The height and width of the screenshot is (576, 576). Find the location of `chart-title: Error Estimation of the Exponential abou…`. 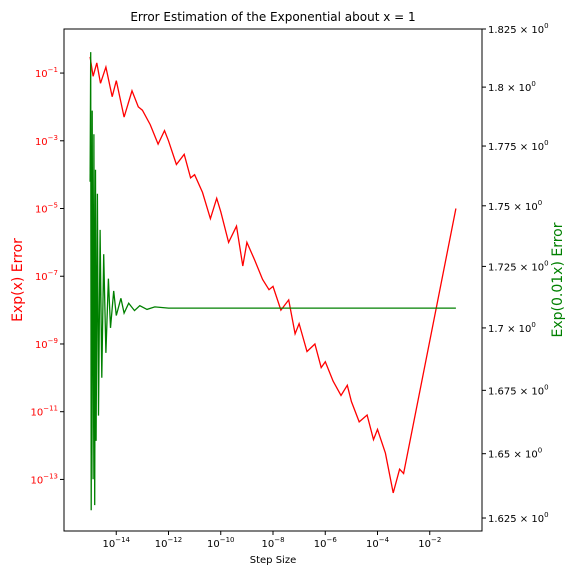

chart-title: Error Estimation of the Exponential abou… is located at coordinates (272, 17).